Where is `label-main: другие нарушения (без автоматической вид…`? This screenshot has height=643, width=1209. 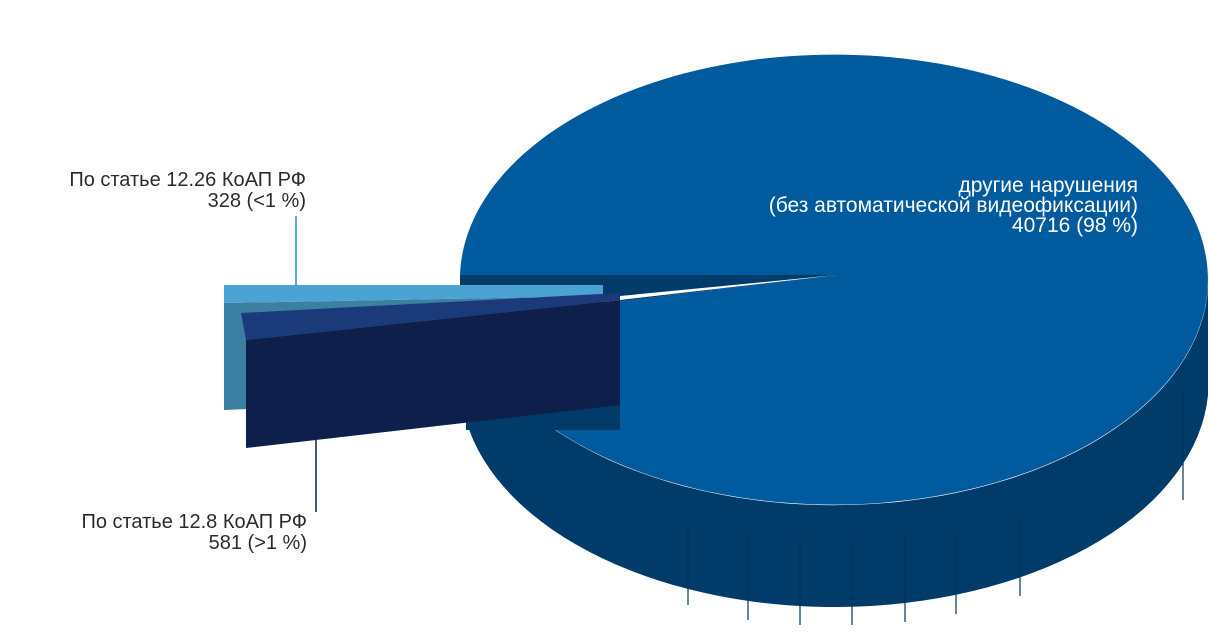
label-main: другие нарушения (без автоматической вид… is located at coordinates (953, 205).